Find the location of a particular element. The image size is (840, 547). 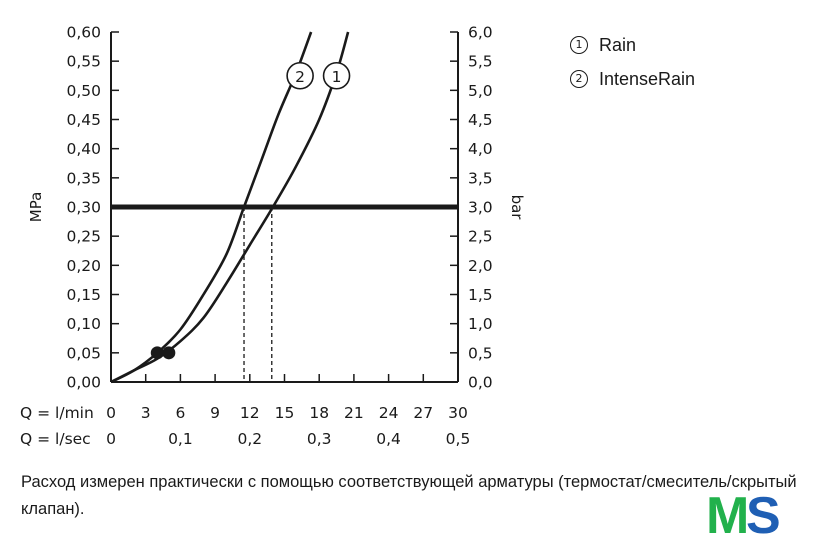

left-tick-label: 0,40 is located at coordinates (83, 149).